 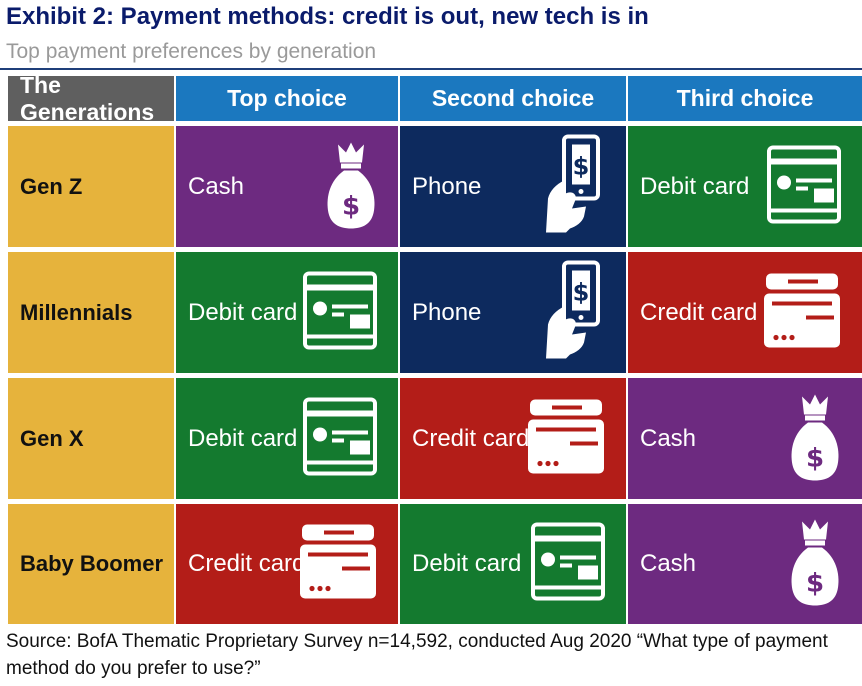 I want to click on title-divider, so click(x=431, y=69).